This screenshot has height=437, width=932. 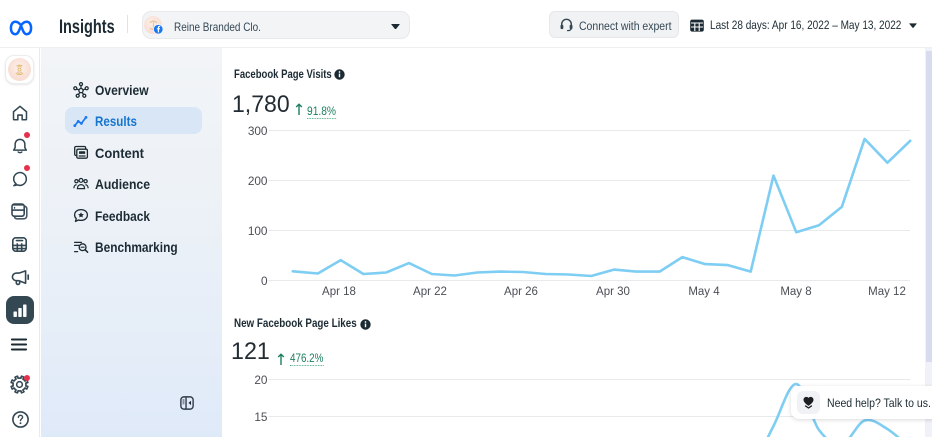 I want to click on svg-text: May 4, so click(x=704, y=292).